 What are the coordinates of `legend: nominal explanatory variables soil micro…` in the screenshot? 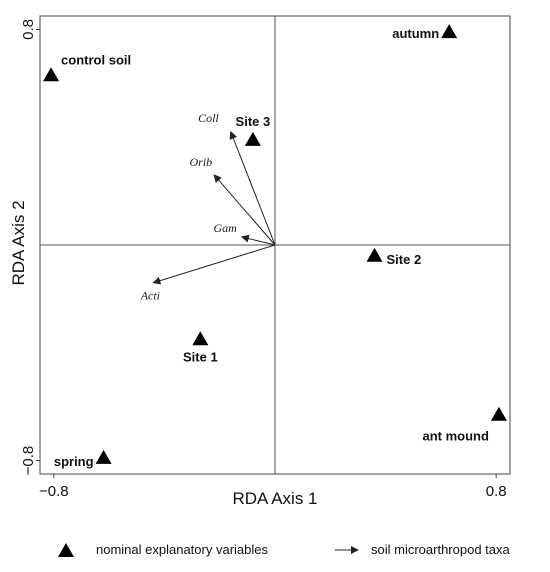 It's located at (275, 551).